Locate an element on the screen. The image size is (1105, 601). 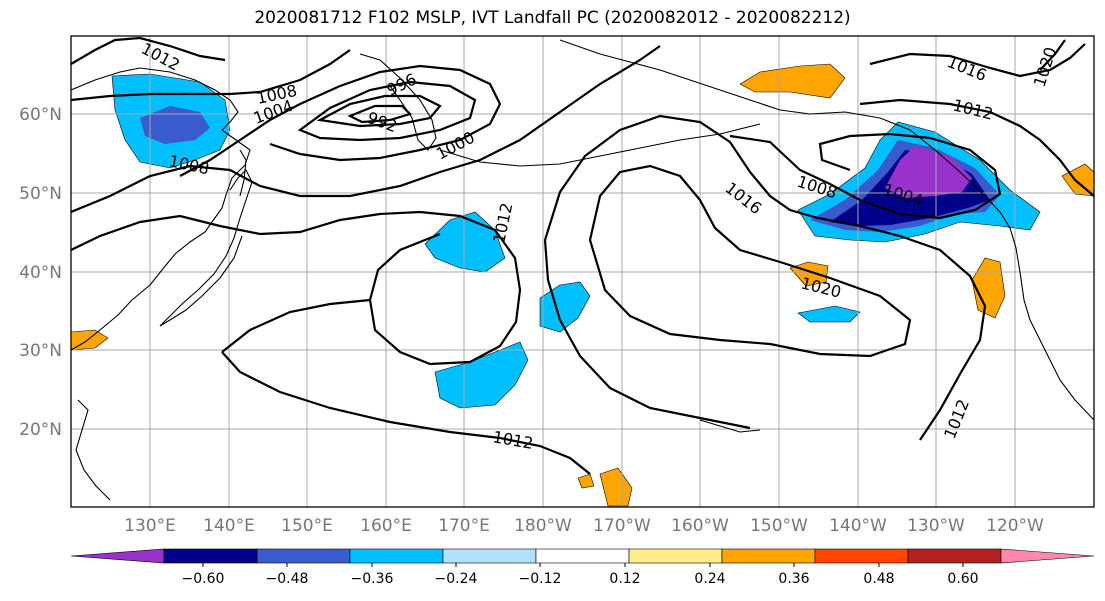
isobar-label: 1020 is located at coordinates (821, 287).